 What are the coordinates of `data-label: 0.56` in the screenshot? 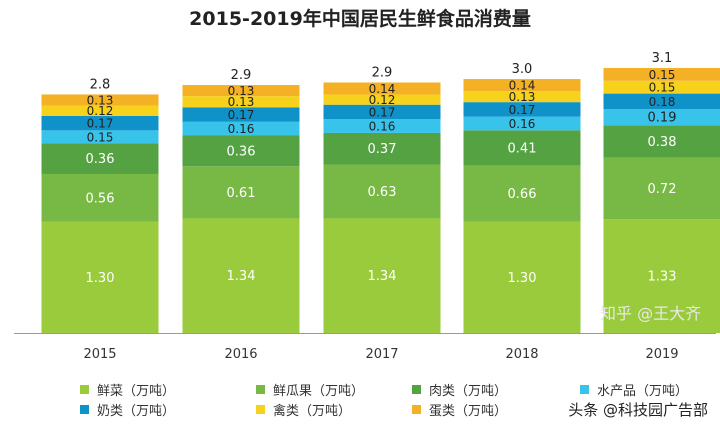 It's located at (100, 198).